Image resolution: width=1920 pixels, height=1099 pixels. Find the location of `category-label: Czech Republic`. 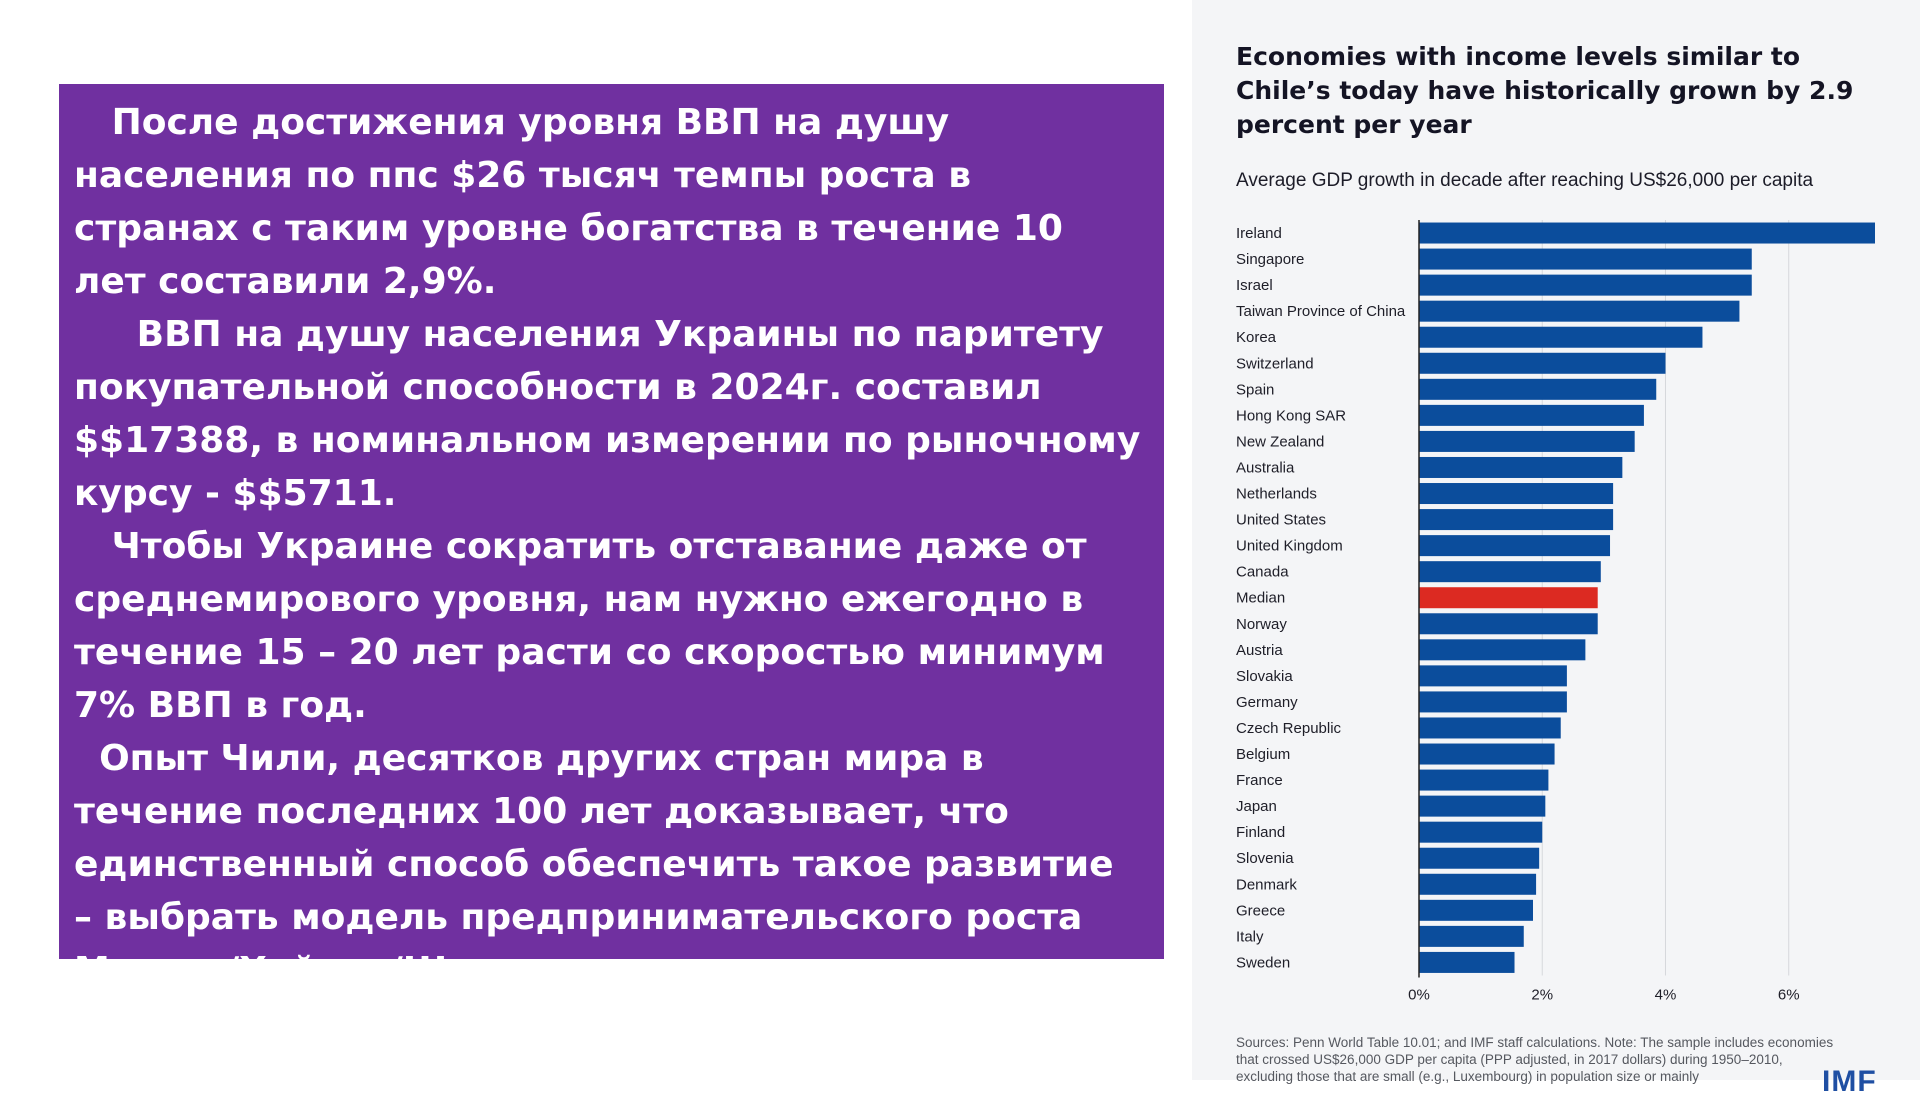

category-label: Czech Republic is located at coordinates (1289, 728).